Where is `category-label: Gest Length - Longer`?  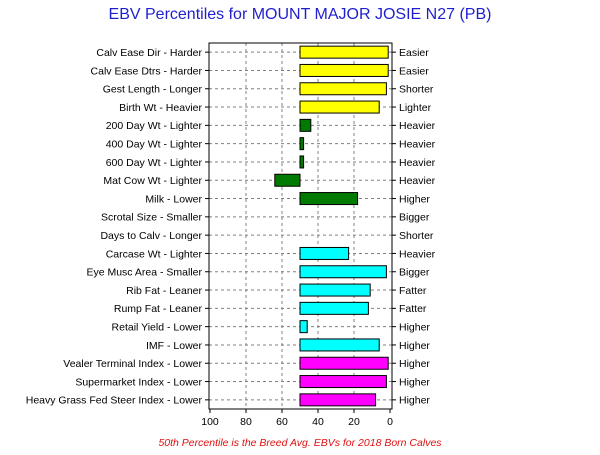 category-label: Gest Length - Longer is located at coordinates (153, 90).